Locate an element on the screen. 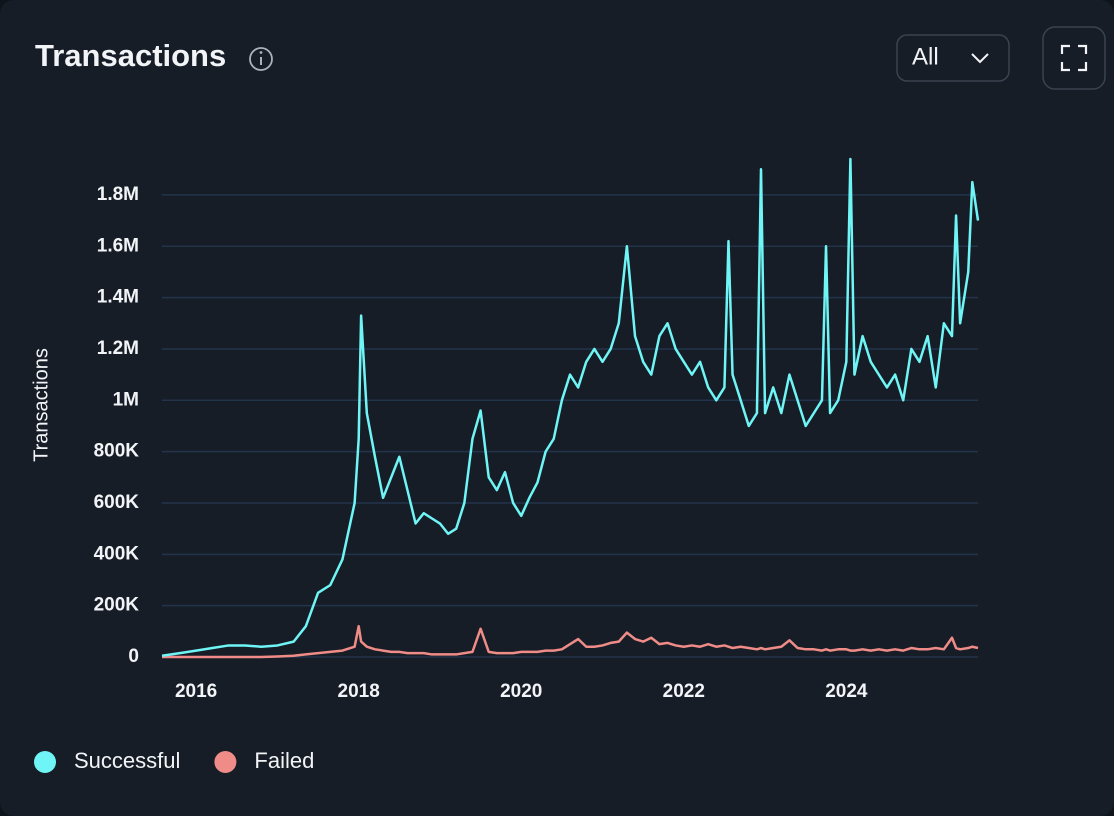 The width and height of the screenshot is (1114, 816). legend-label: Successful is located at coordinates (127, 760).